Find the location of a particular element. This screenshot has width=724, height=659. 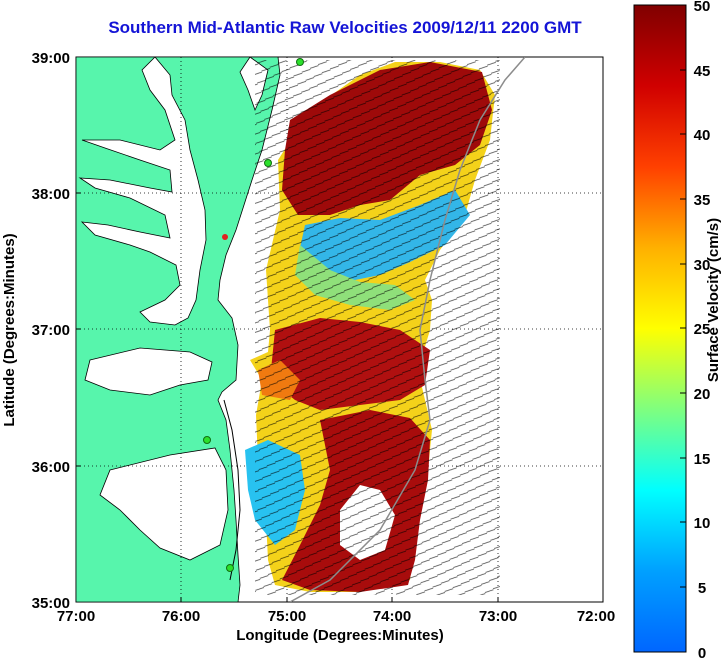

y-tick-label: 37:00 is located at coordinates (51, 330).